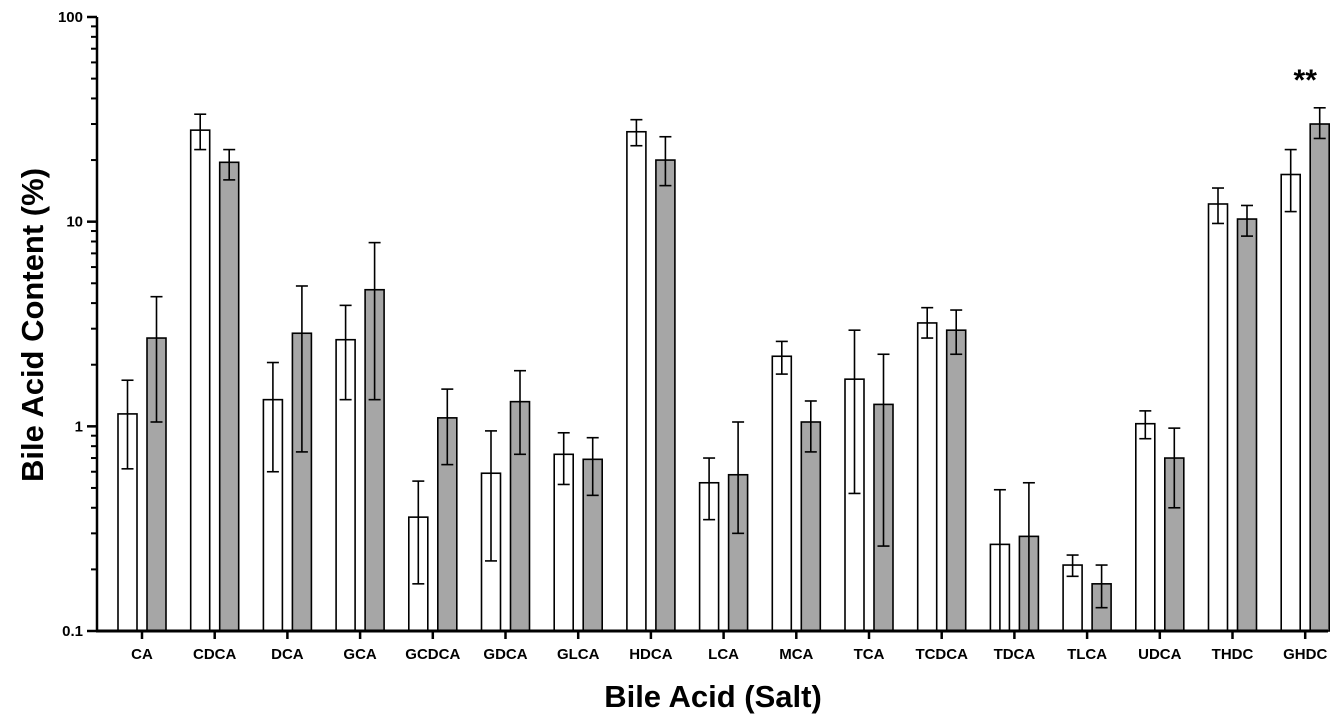 The image size is (1332, 716). I want to click on x-tick-label: GCDCA, so click(432, 654).